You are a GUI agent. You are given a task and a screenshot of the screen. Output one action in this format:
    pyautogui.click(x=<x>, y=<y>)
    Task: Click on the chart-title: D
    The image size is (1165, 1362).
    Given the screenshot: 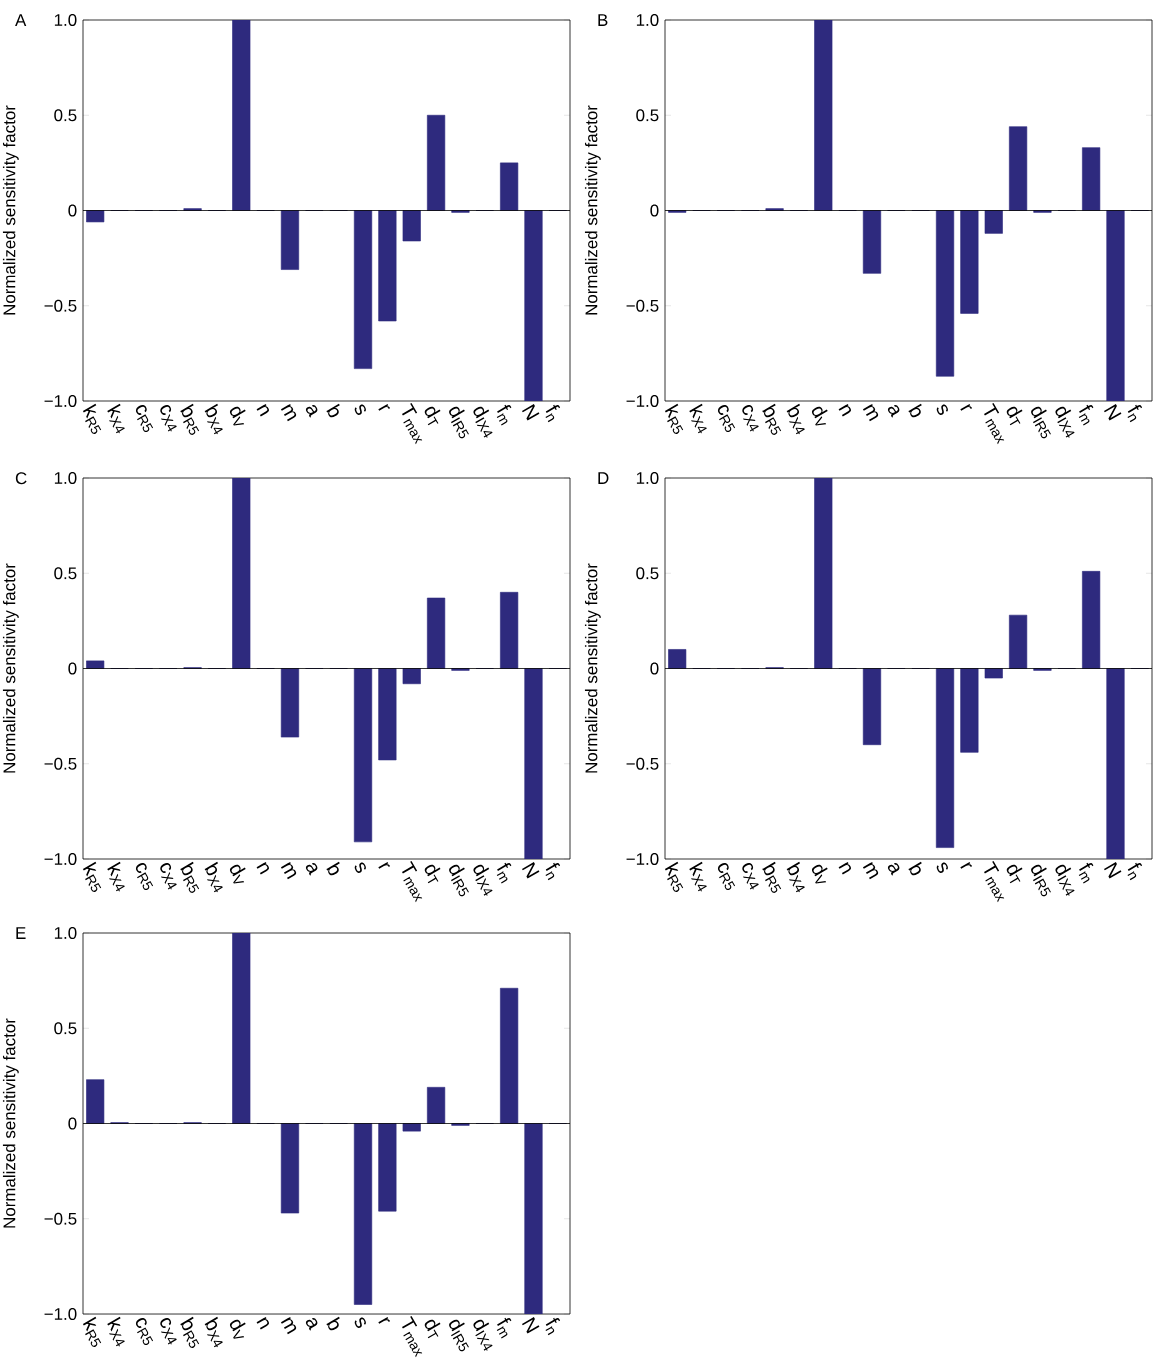 What is the action you would take?
    pyautogui.click(x=603, y=478)
    